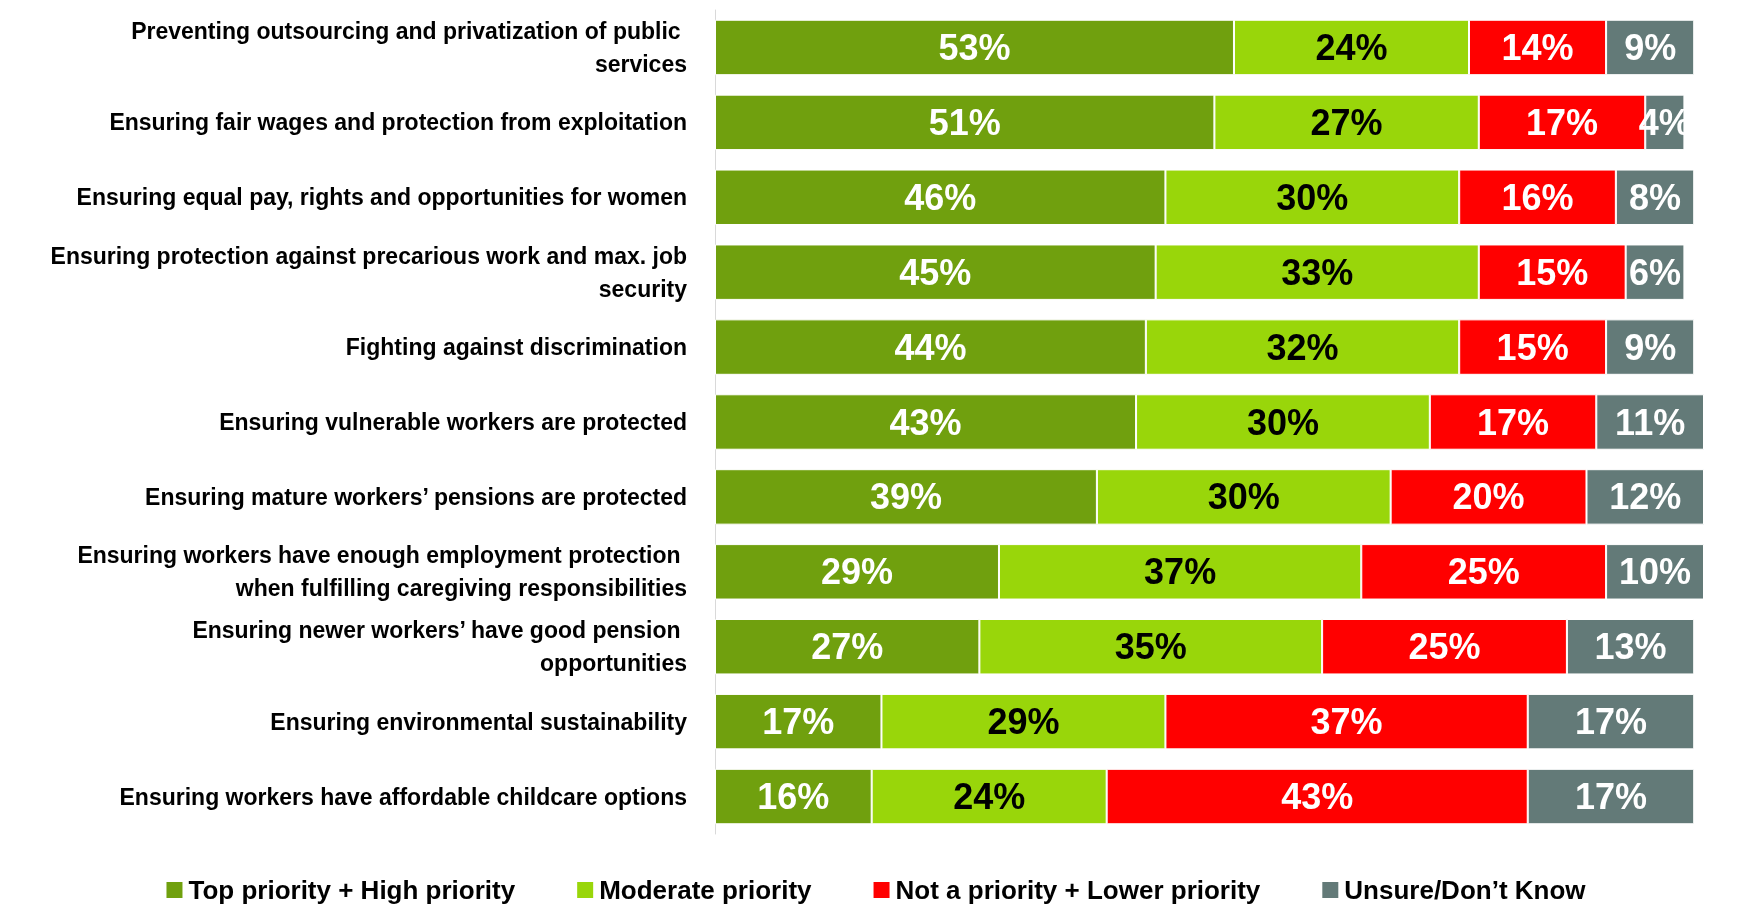 The height and width of the screenshot is (922, 1750). What do you see at coordinates (352, 890) in the screenshot?
I see `legend-label: Top priority + High priority` at bounding box center [352, 890].